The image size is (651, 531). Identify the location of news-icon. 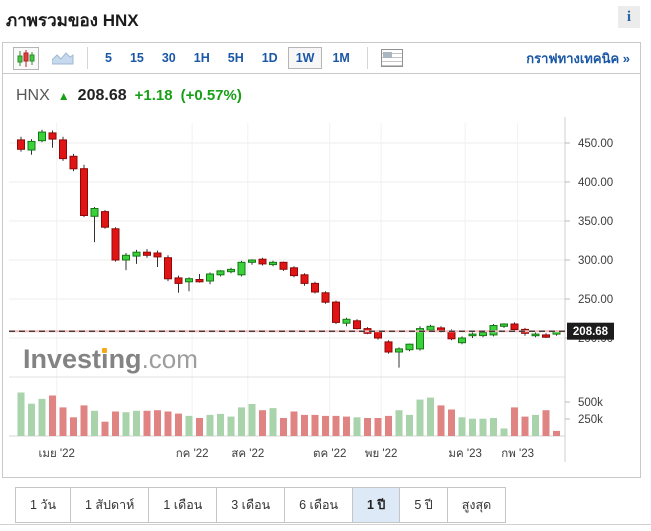
(391, 58).